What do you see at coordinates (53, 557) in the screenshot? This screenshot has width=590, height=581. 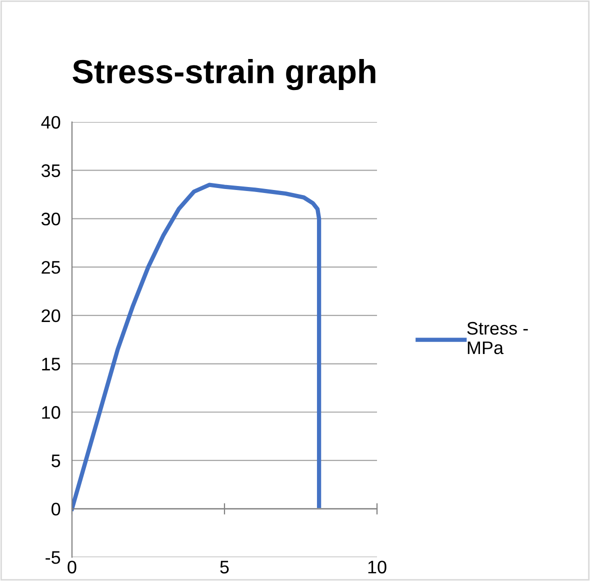 I see `y-tick-label: -5` at bounding box center [53, 557].